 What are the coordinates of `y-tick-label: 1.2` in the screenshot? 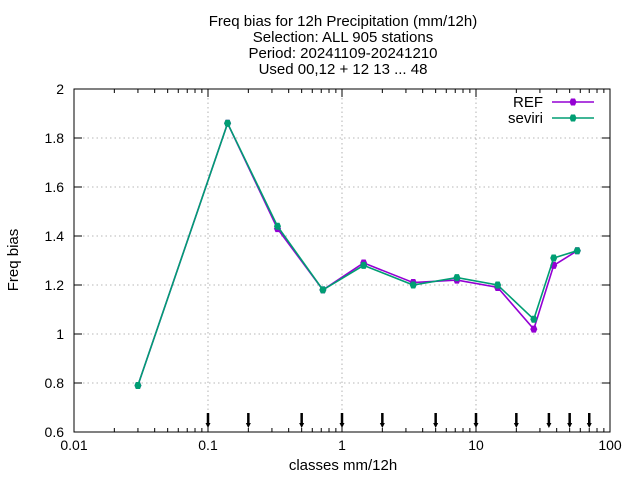 It's located at (55, 285).